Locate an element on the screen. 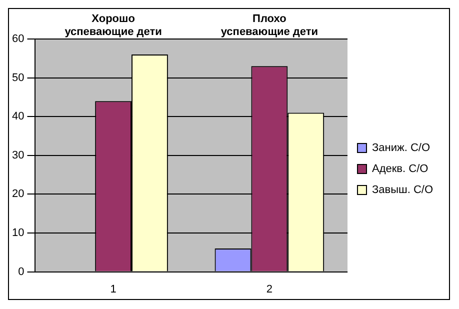 The width and height of the screenshot is (459, 309). legend-label: Адекв. С/О is located at coordinates (400, 169).